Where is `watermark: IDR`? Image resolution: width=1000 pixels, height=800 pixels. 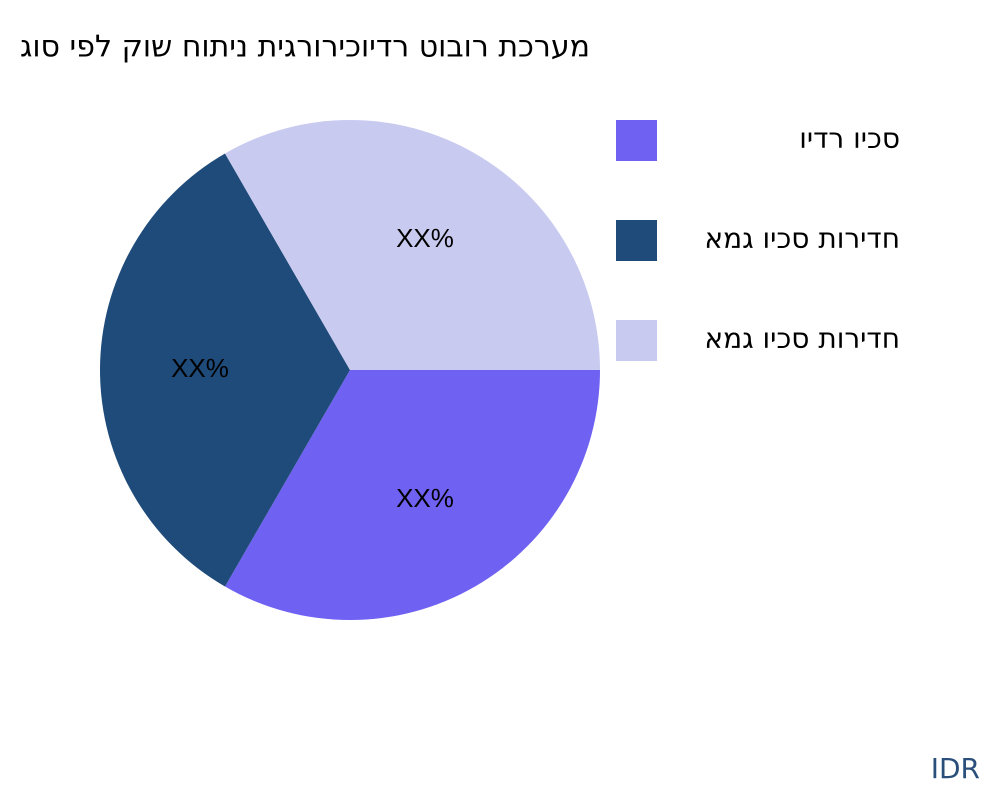
watermark: IDR is located at coordinates (955, 768).